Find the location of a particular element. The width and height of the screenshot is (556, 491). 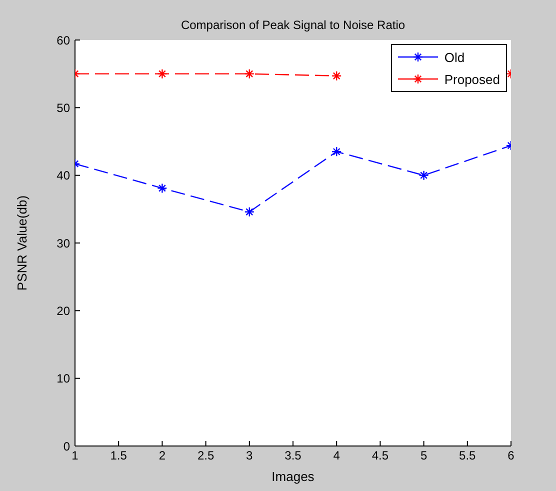

x-tick-label: 2 is located at coordinates (162, 455).